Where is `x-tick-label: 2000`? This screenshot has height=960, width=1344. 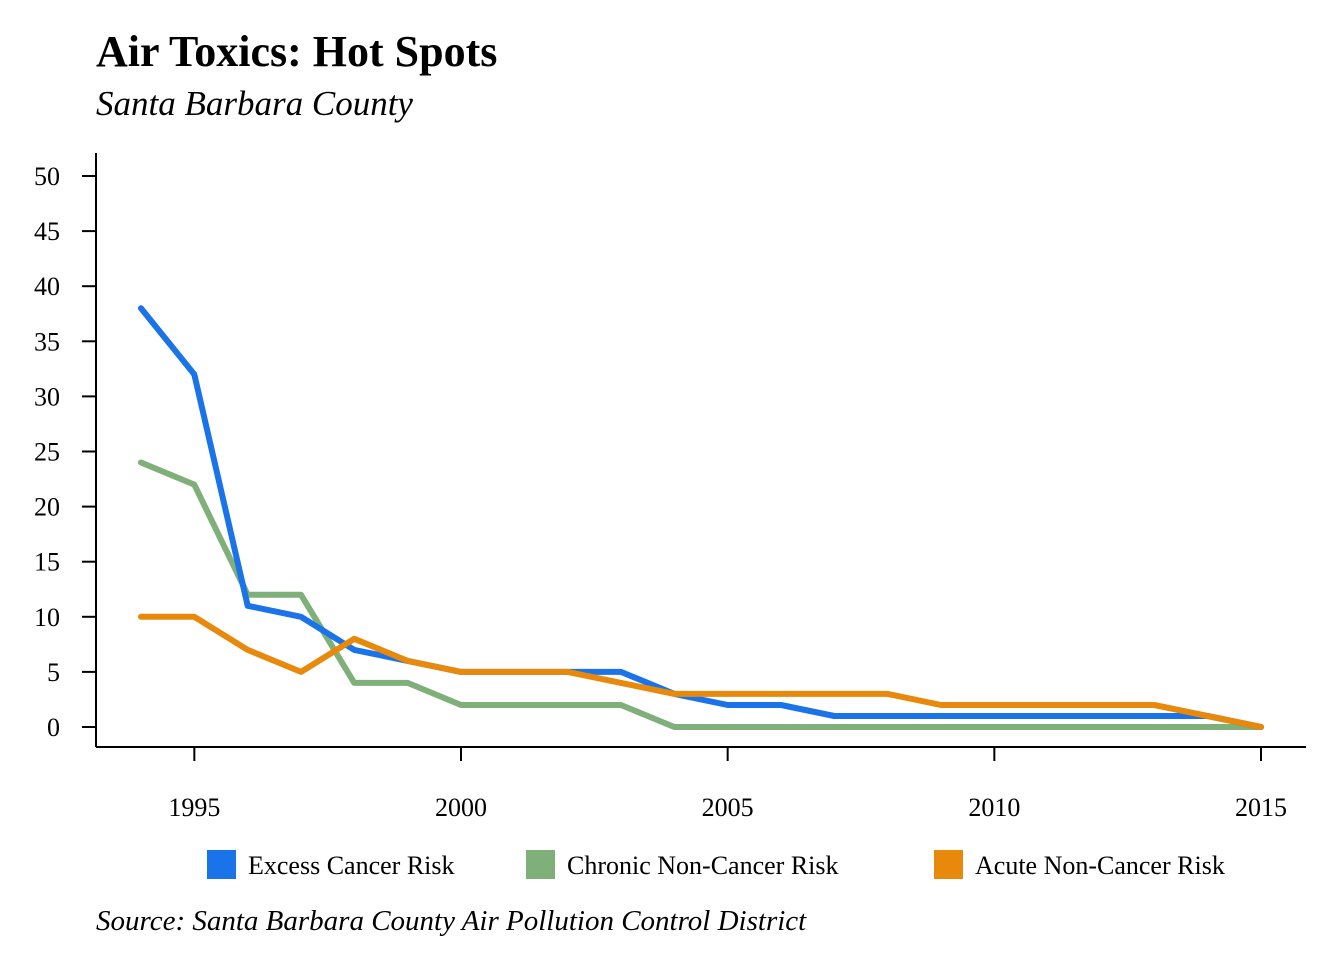
x-tick-label: 2000 is located at coordinates (461, 807).